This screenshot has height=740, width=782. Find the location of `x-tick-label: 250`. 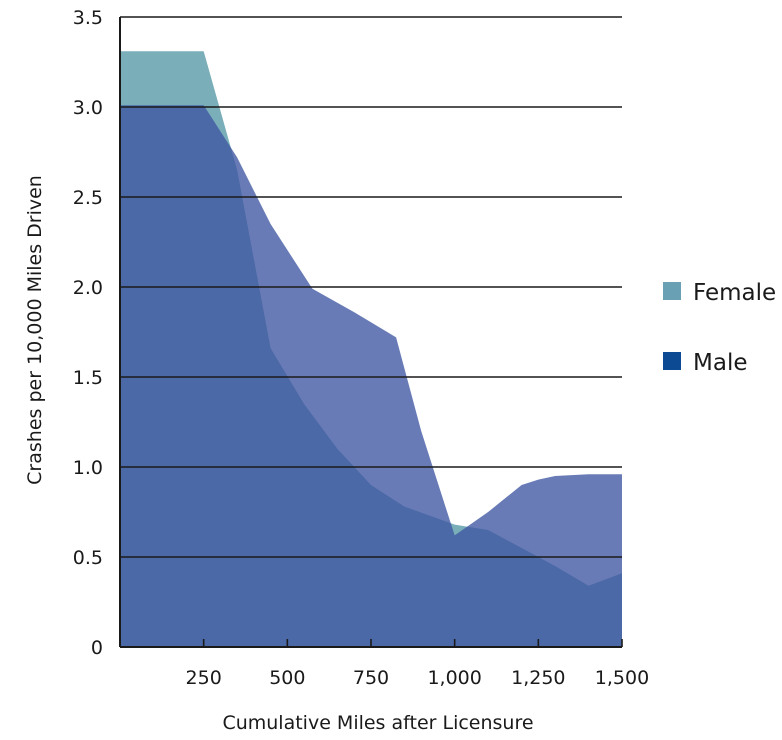

x-tick-label: 250 is located at coordinates (204, 678).